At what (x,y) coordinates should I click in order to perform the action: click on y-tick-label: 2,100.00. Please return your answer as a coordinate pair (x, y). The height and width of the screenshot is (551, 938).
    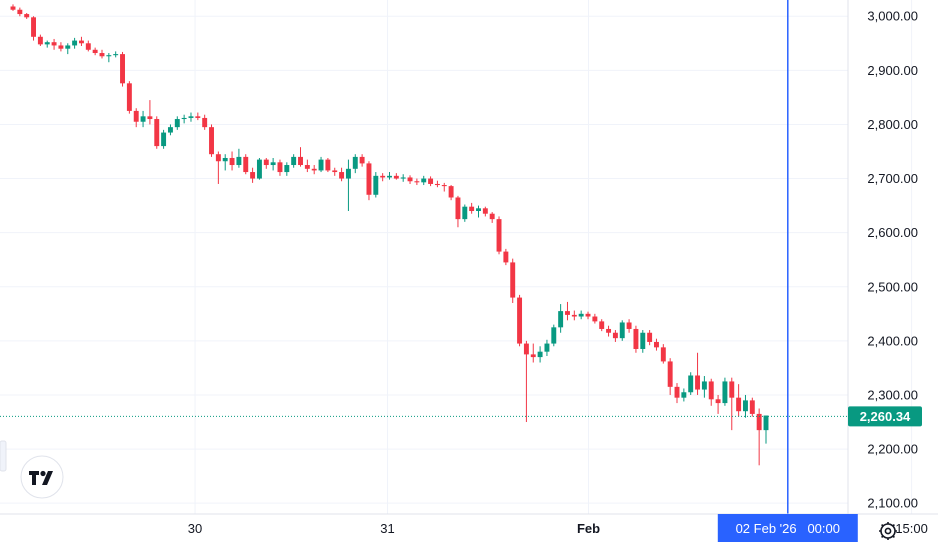
    Looking at the image, I should click on (892, 503).